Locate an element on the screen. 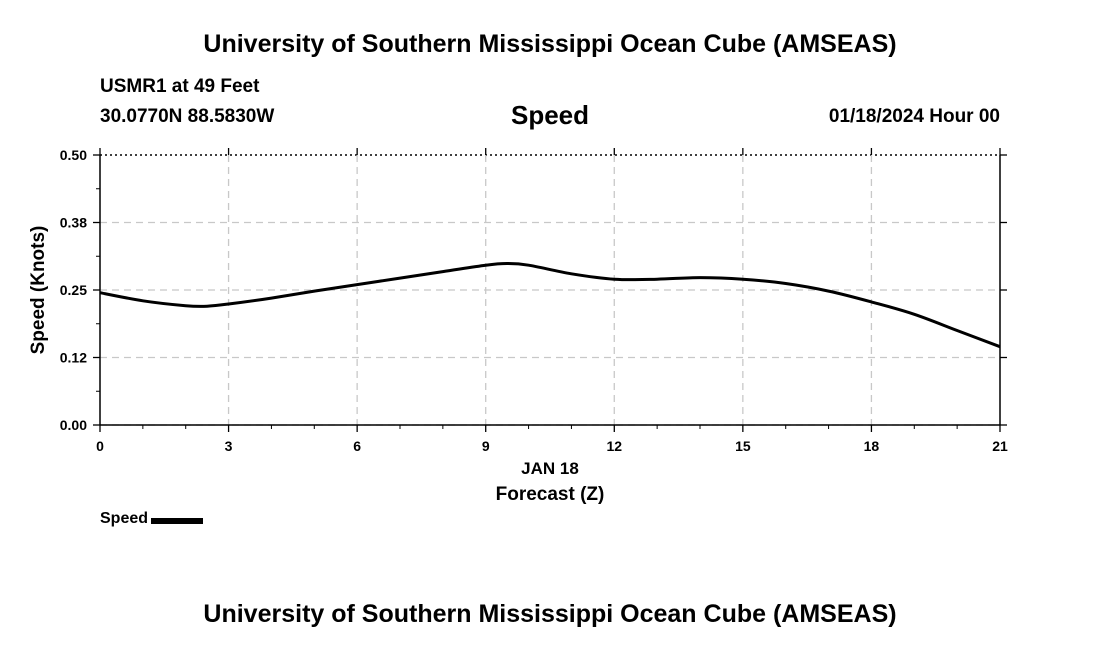 This screenshot has width=1100, height=650. y-axis-label: Speed (Knots) is located at coordinates (38, 290).